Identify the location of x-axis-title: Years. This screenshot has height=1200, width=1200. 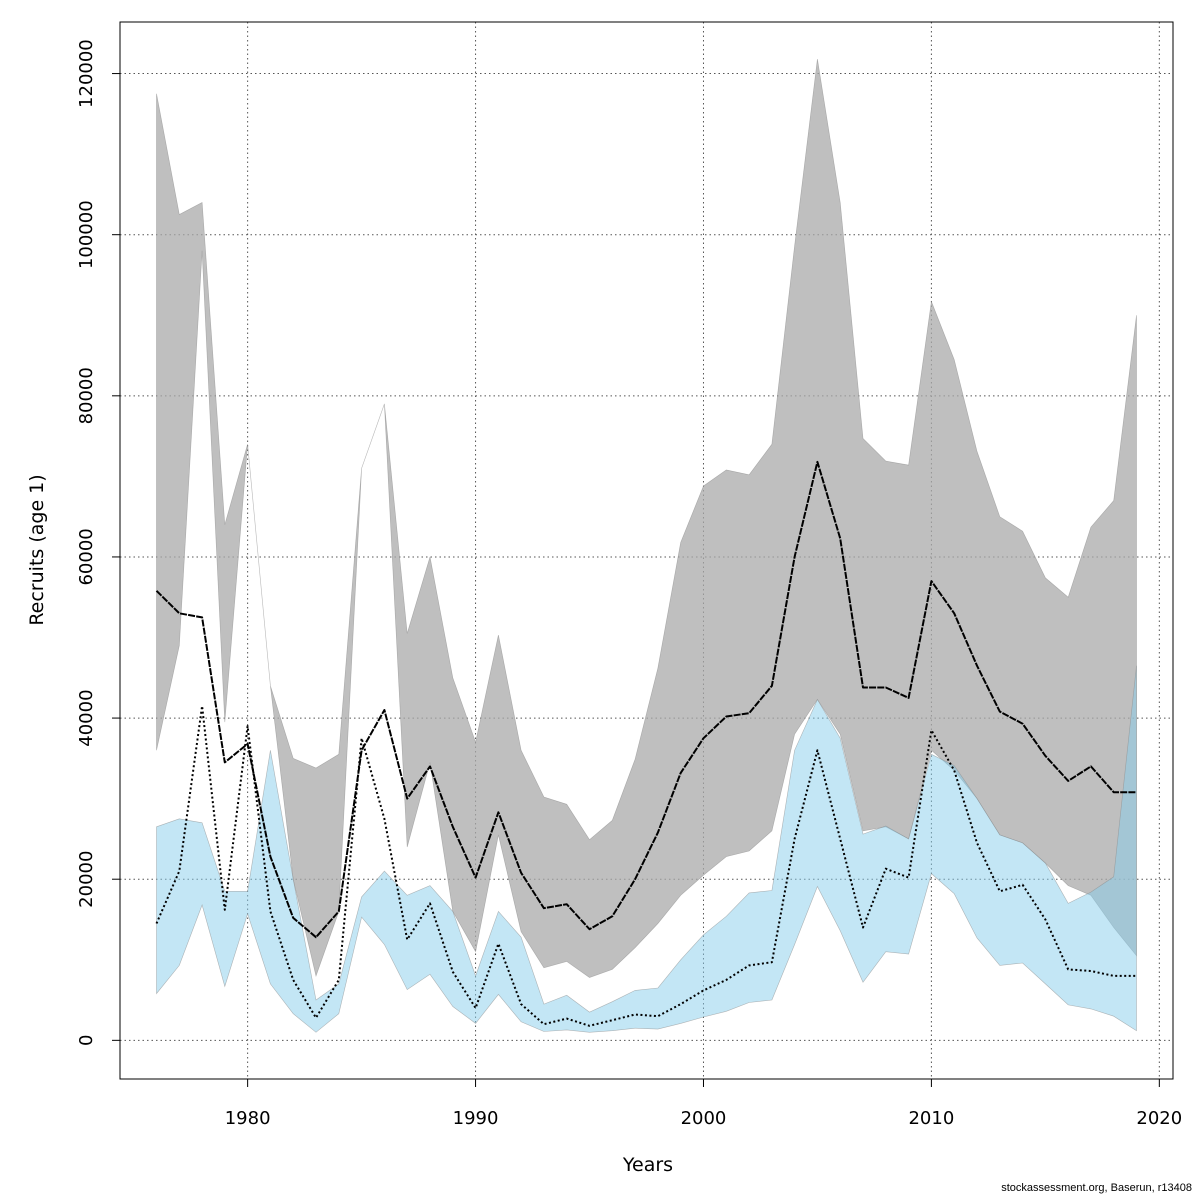
(647, 1165).